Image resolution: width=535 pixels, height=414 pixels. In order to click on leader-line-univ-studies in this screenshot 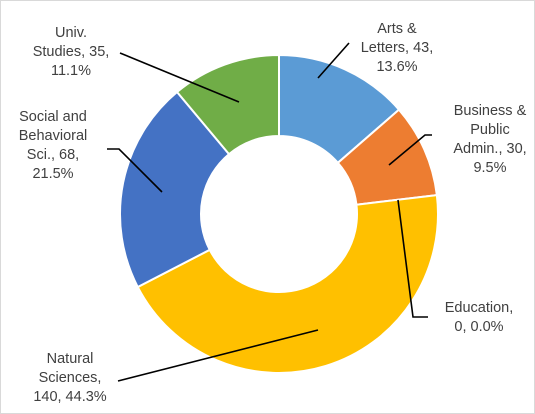, I will do `click(179, 77)`.